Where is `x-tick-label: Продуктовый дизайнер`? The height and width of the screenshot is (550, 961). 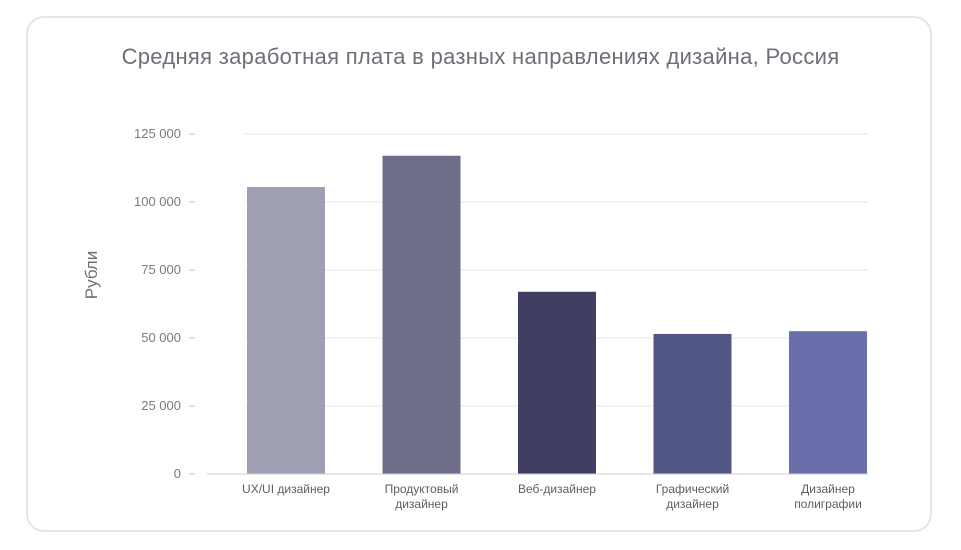 x-tick-label: Продуктовый дизайнер is located at coordinates (422, 496).